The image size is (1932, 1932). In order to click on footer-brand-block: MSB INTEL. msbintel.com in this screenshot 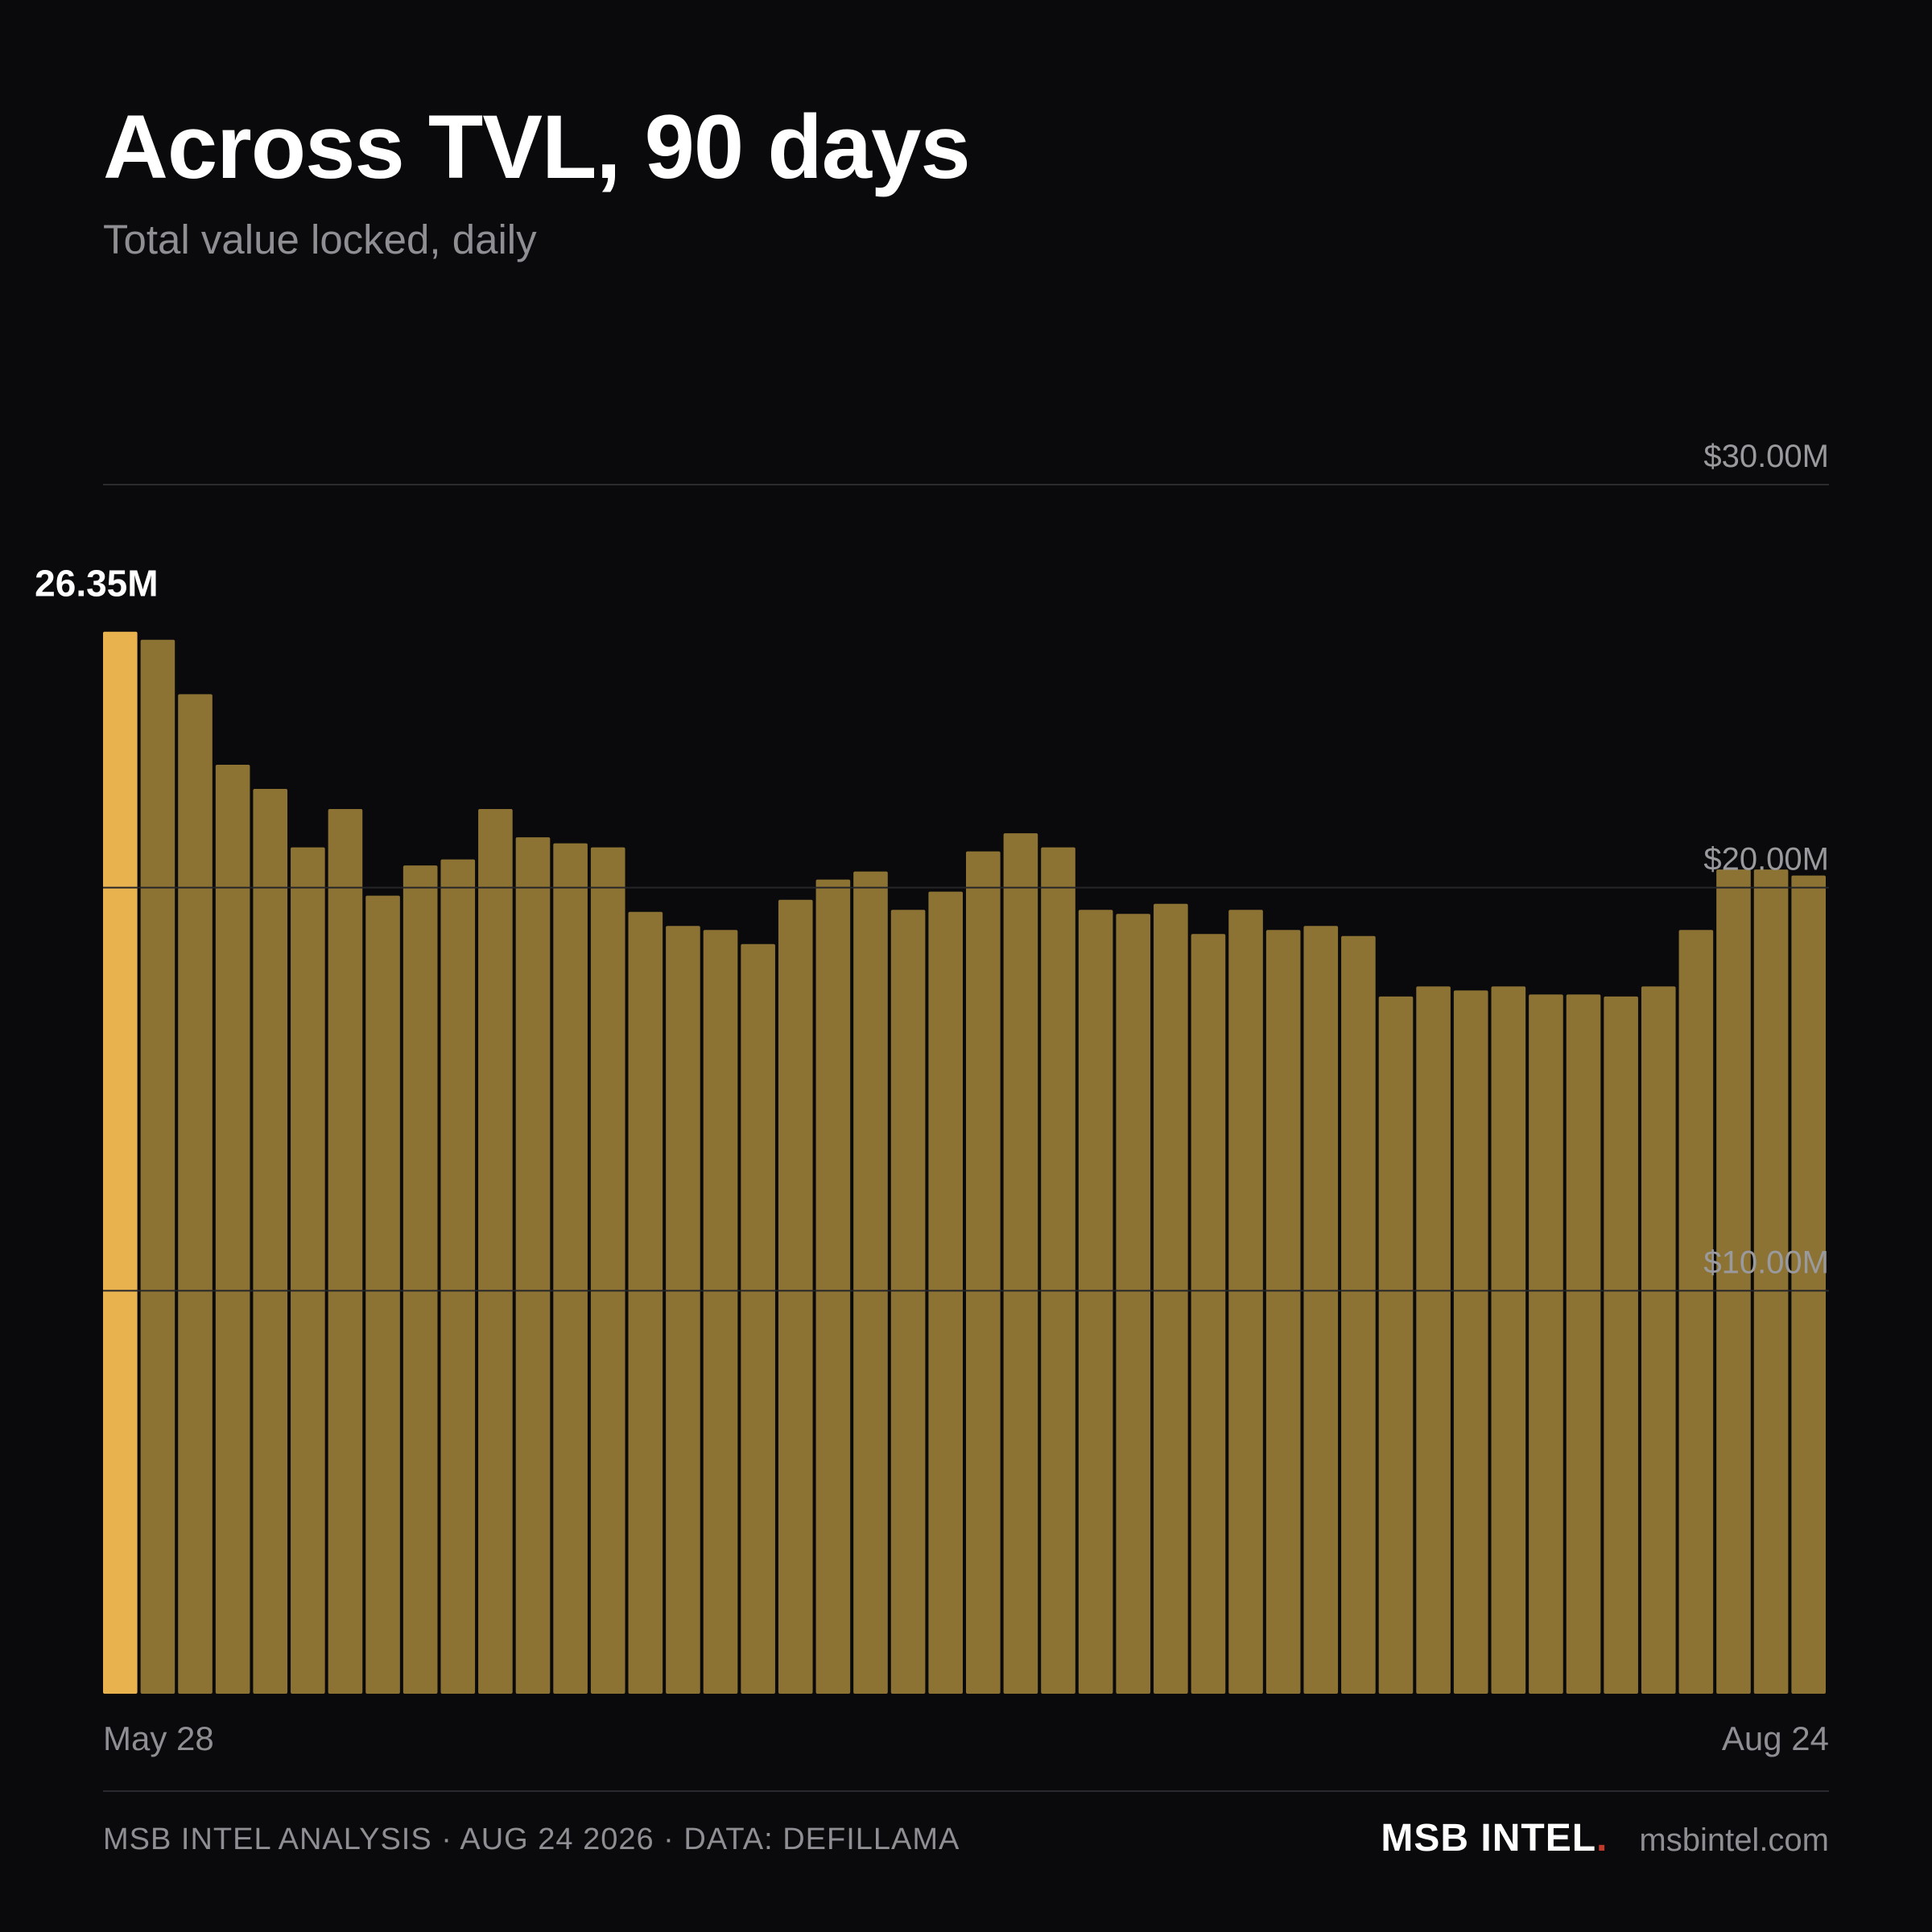, I will do `click(1605, 1838)`.